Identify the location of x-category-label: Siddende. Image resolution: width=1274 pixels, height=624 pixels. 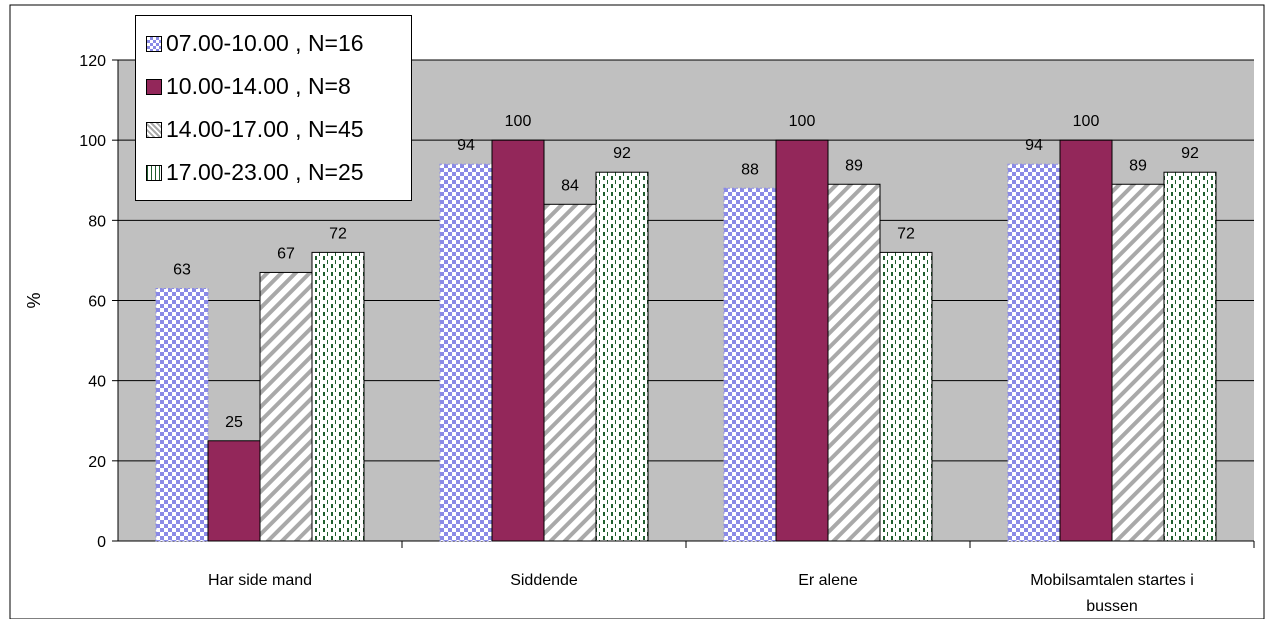
(544, 580).